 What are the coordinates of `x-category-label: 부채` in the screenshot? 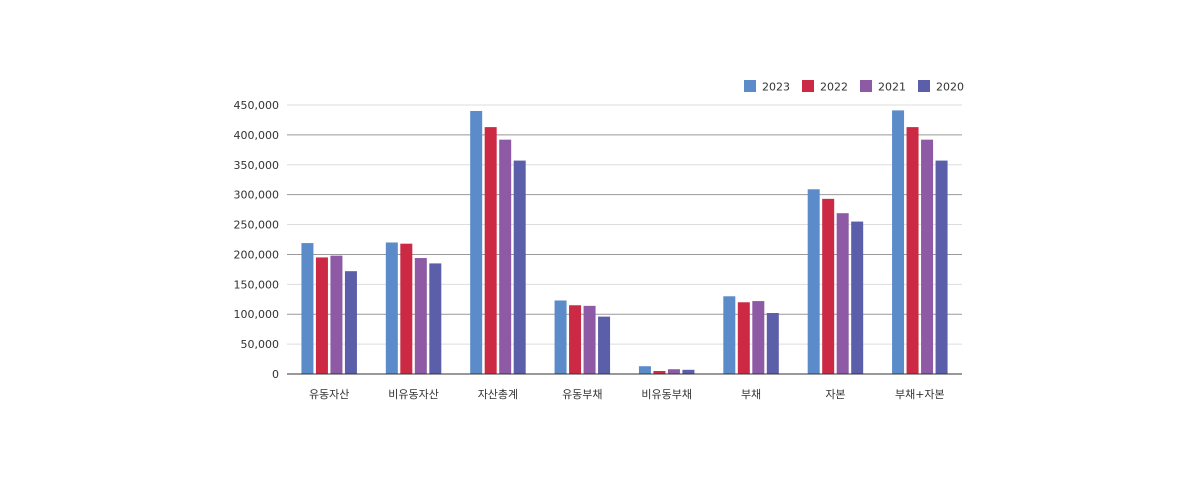 It's located at (751, 394).